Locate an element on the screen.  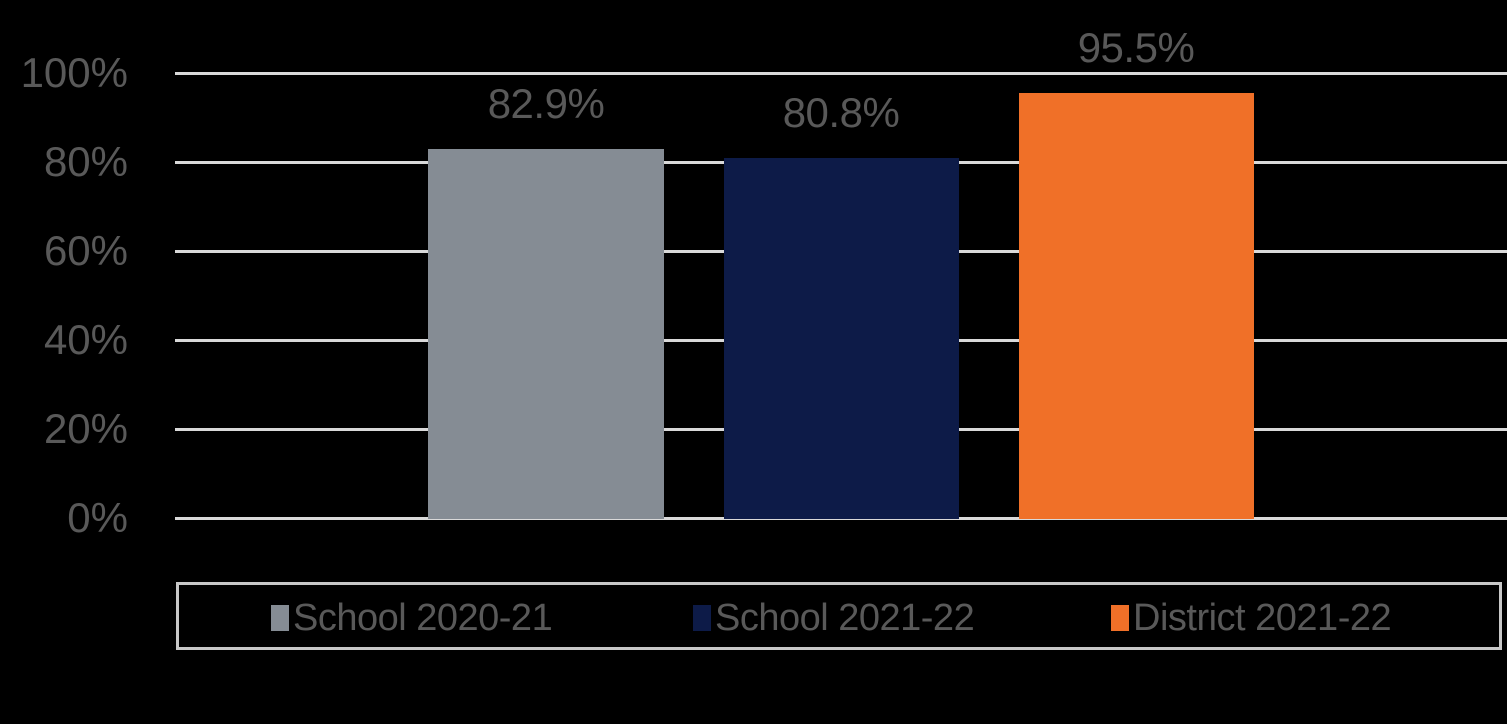
data-label-school-2020-21: 82.9% is located at coordinates (546, 104).